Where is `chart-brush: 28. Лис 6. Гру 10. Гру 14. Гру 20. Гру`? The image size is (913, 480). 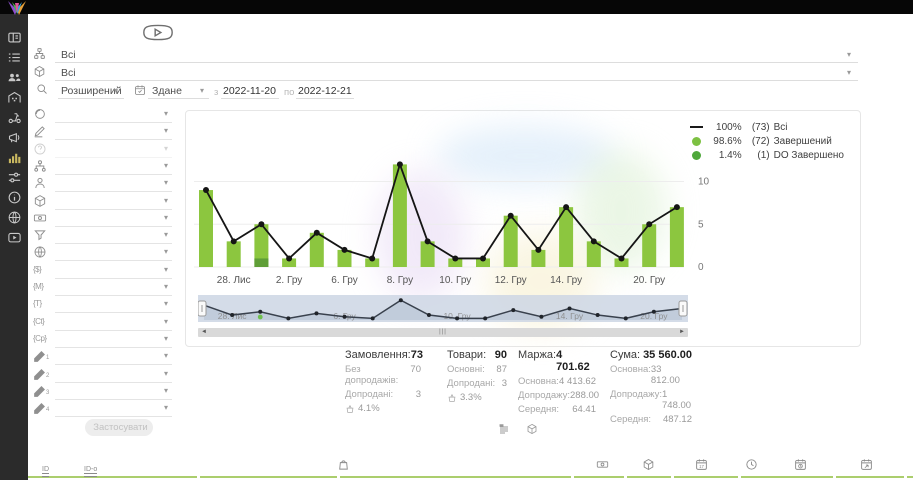
chart-brush: 28. Лис 6. Гру 10. Гру 14. Гру 20. Гру is located at coordinates (443, 310).